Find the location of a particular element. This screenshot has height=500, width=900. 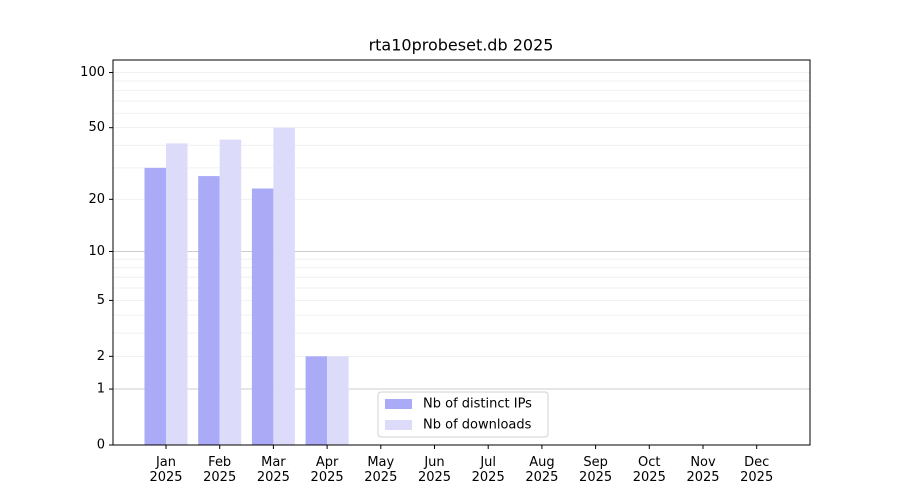

legend: Nb of distinct IPs Nb of downloads is located at coordinates (463, 414).